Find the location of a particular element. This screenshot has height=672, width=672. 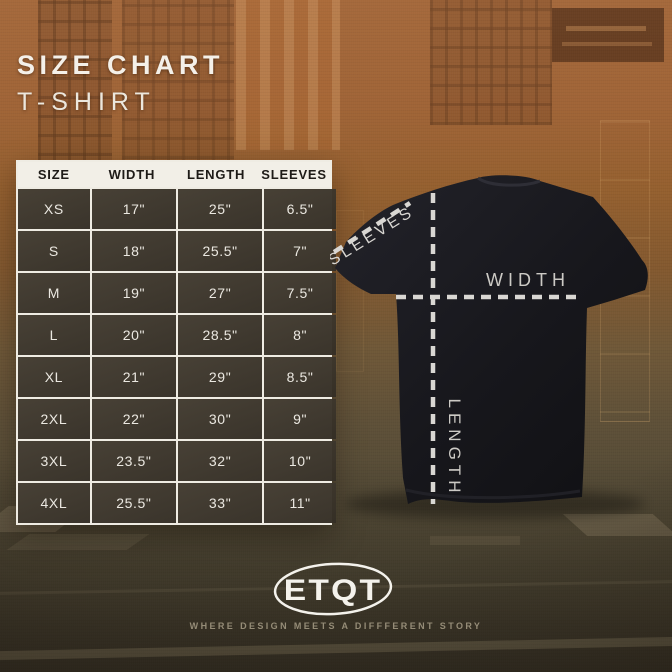

cell-width: 19" is located at coordinates (133, 293).